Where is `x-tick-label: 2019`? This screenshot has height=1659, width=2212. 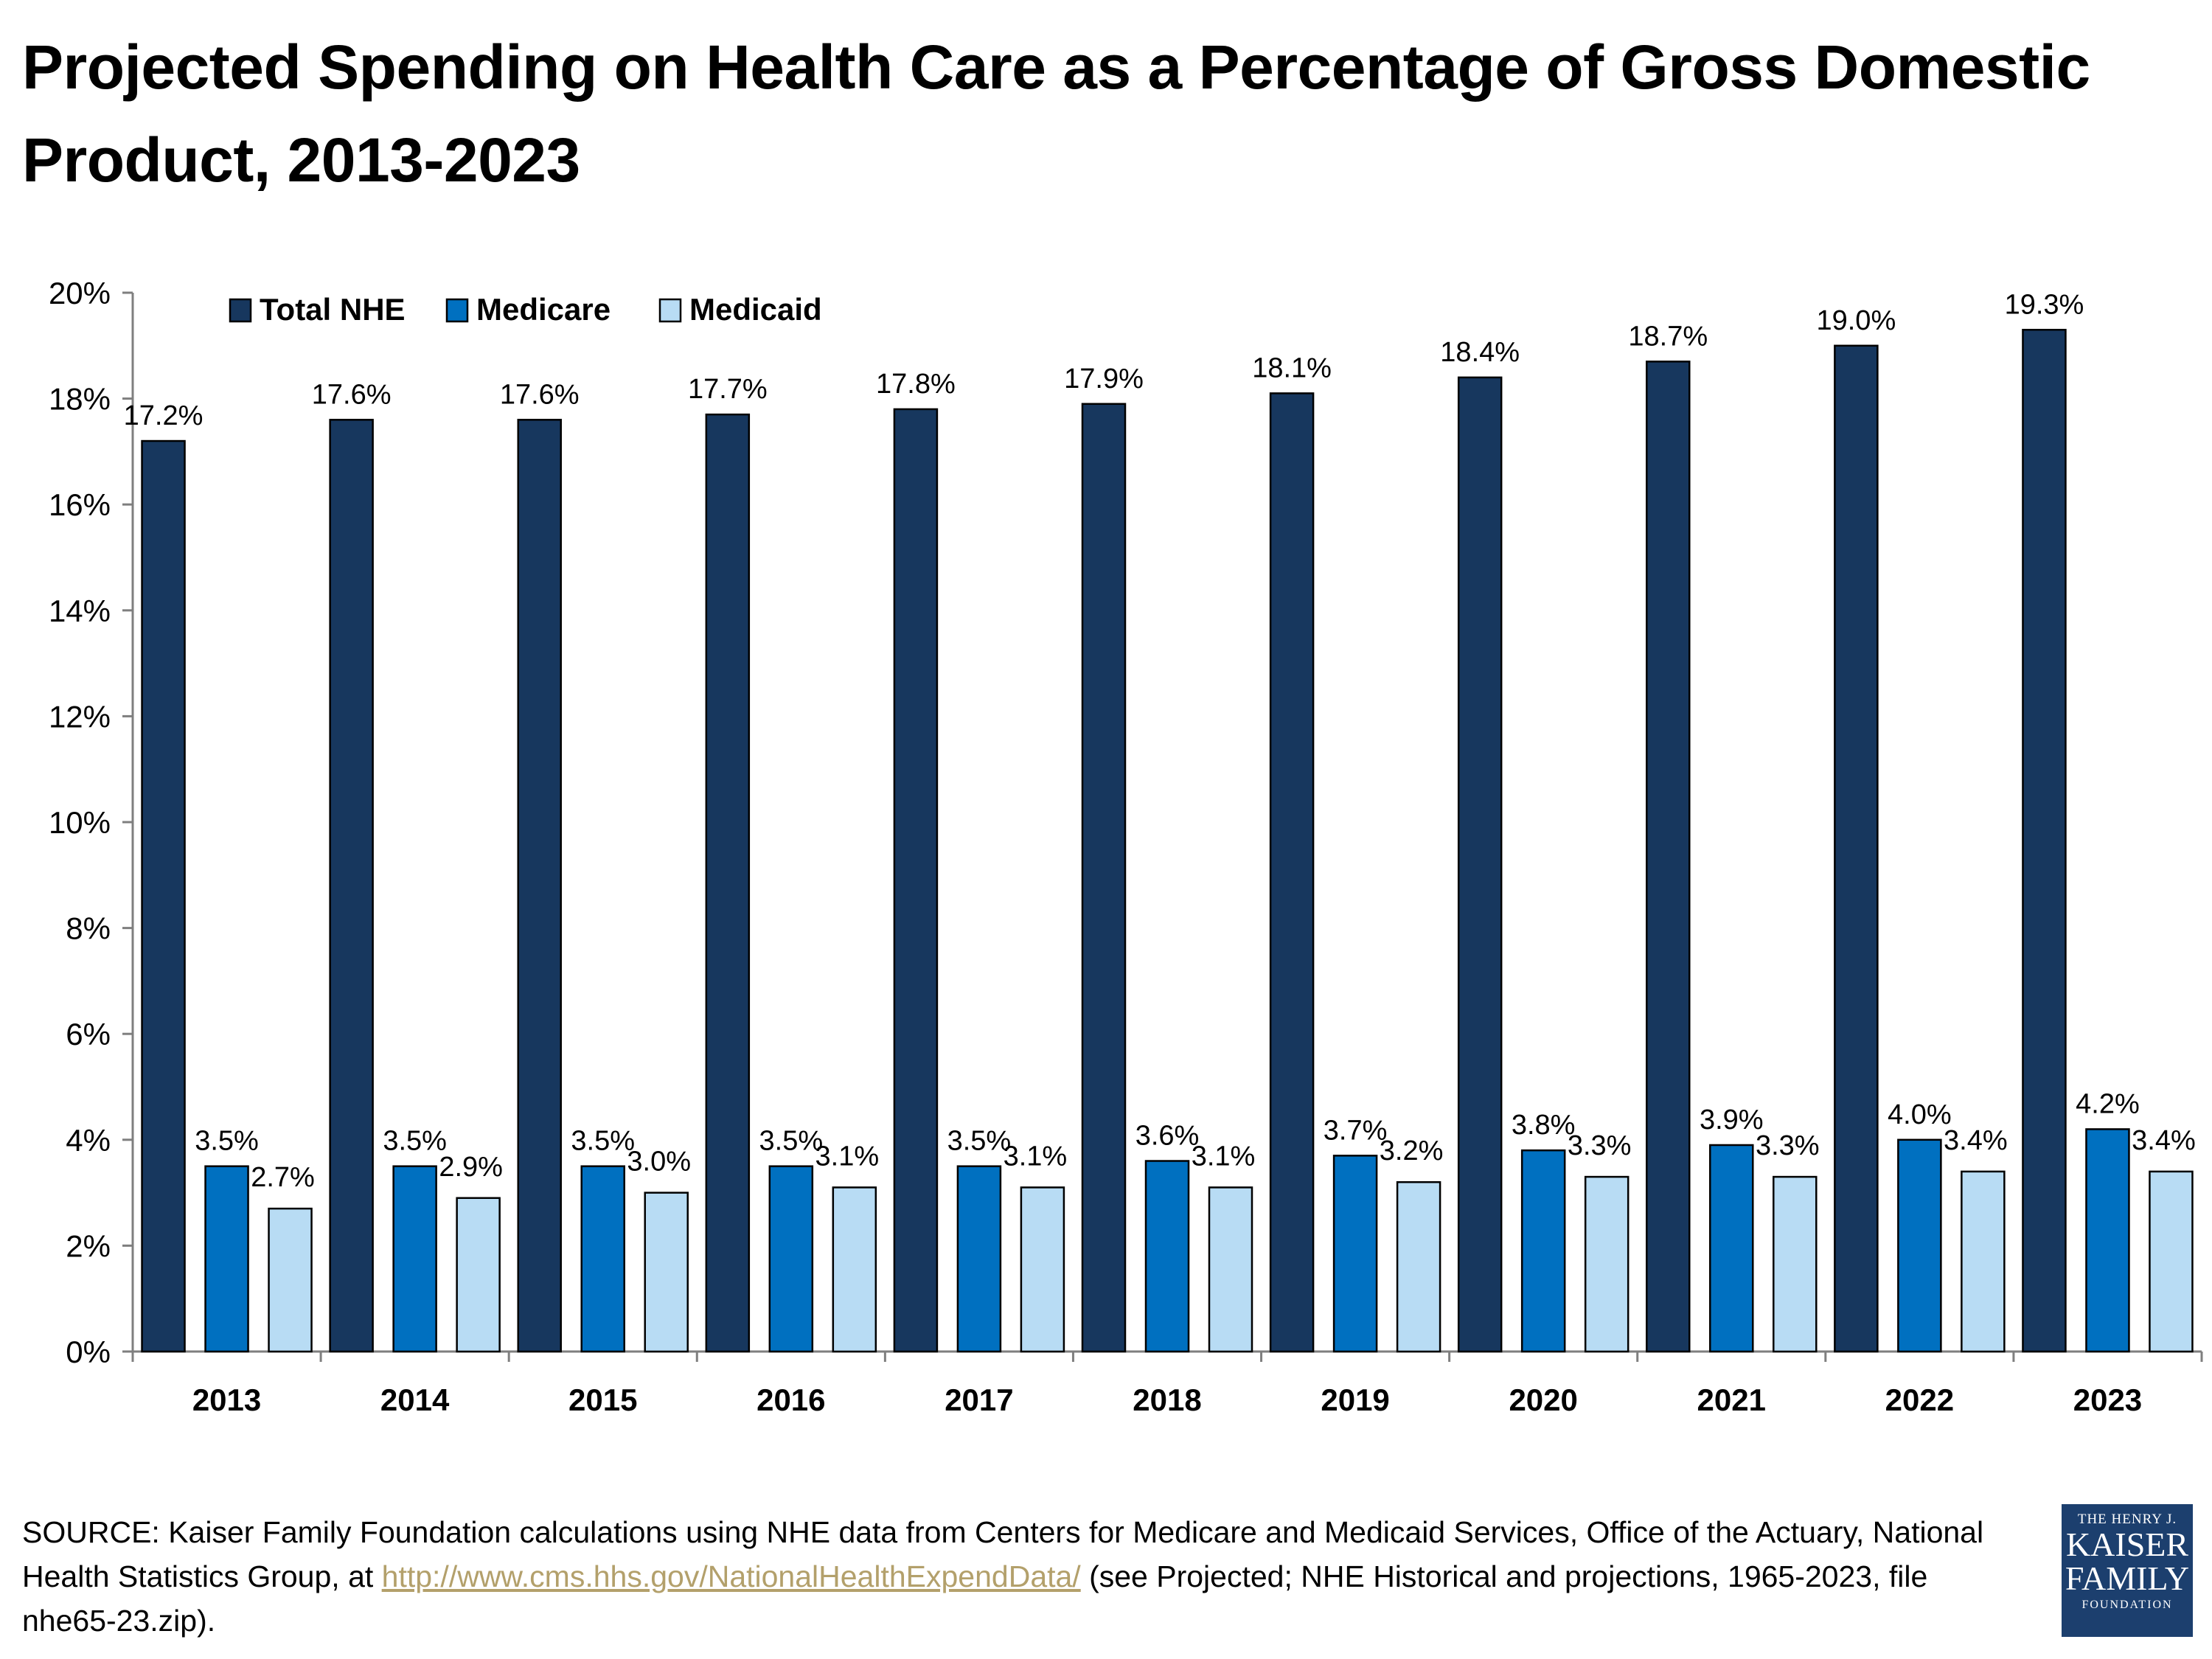 x-tick-label: 2019 is located at coordinates (1355, 1399).